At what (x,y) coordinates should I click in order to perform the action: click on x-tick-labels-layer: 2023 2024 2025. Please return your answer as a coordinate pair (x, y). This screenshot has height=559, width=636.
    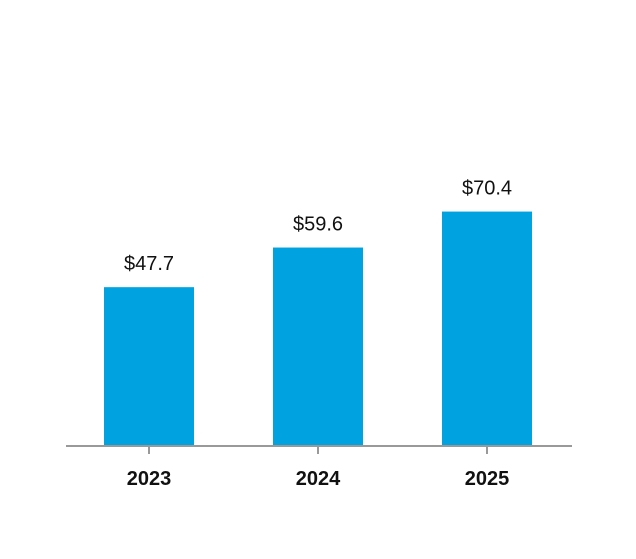
    Looking at the image, I should click on (318, 479).